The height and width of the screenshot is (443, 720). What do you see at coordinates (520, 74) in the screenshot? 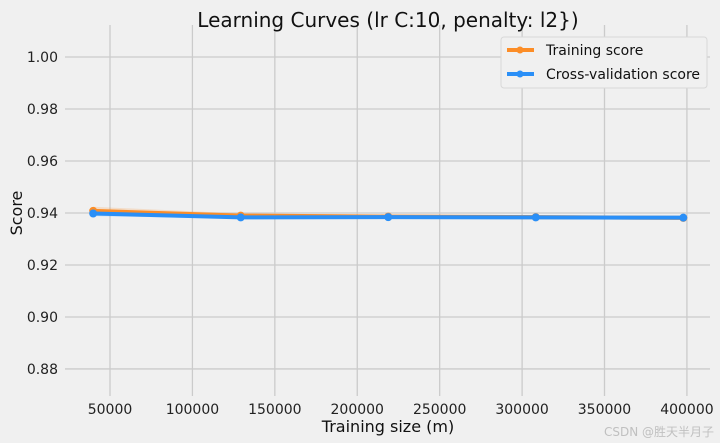
I see `legend-marker-cv` at bounding box center [520, 74].